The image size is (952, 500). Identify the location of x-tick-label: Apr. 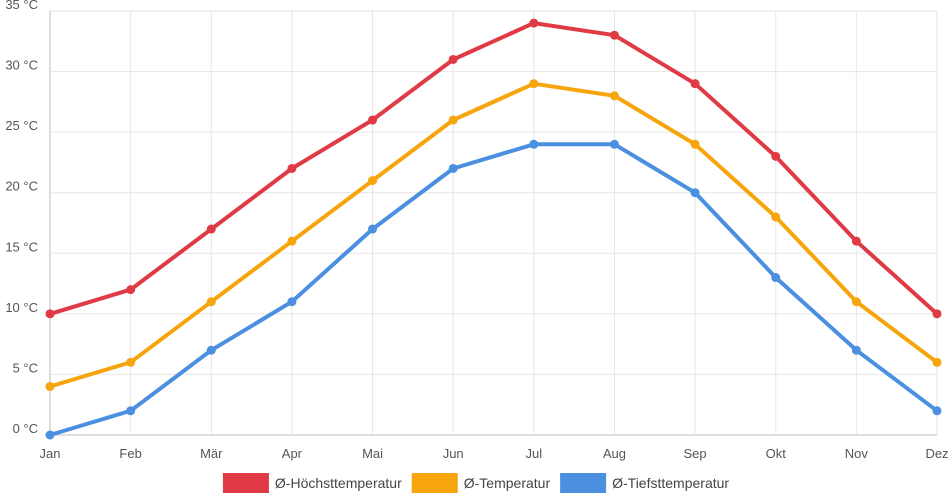
(292, 453).